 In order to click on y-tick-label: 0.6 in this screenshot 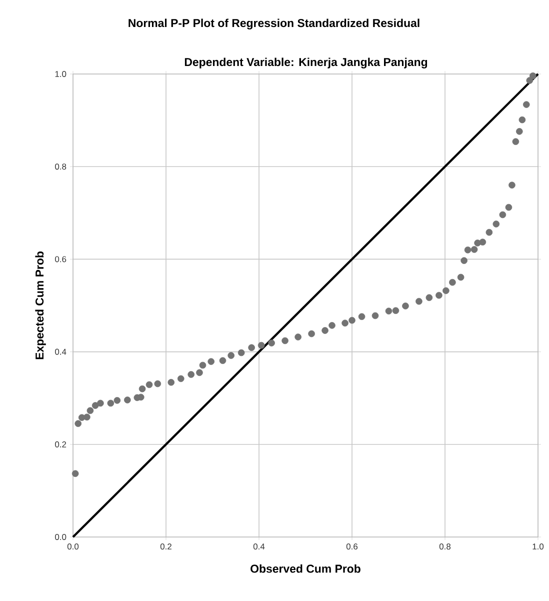, I will do `click(60, 259)`.